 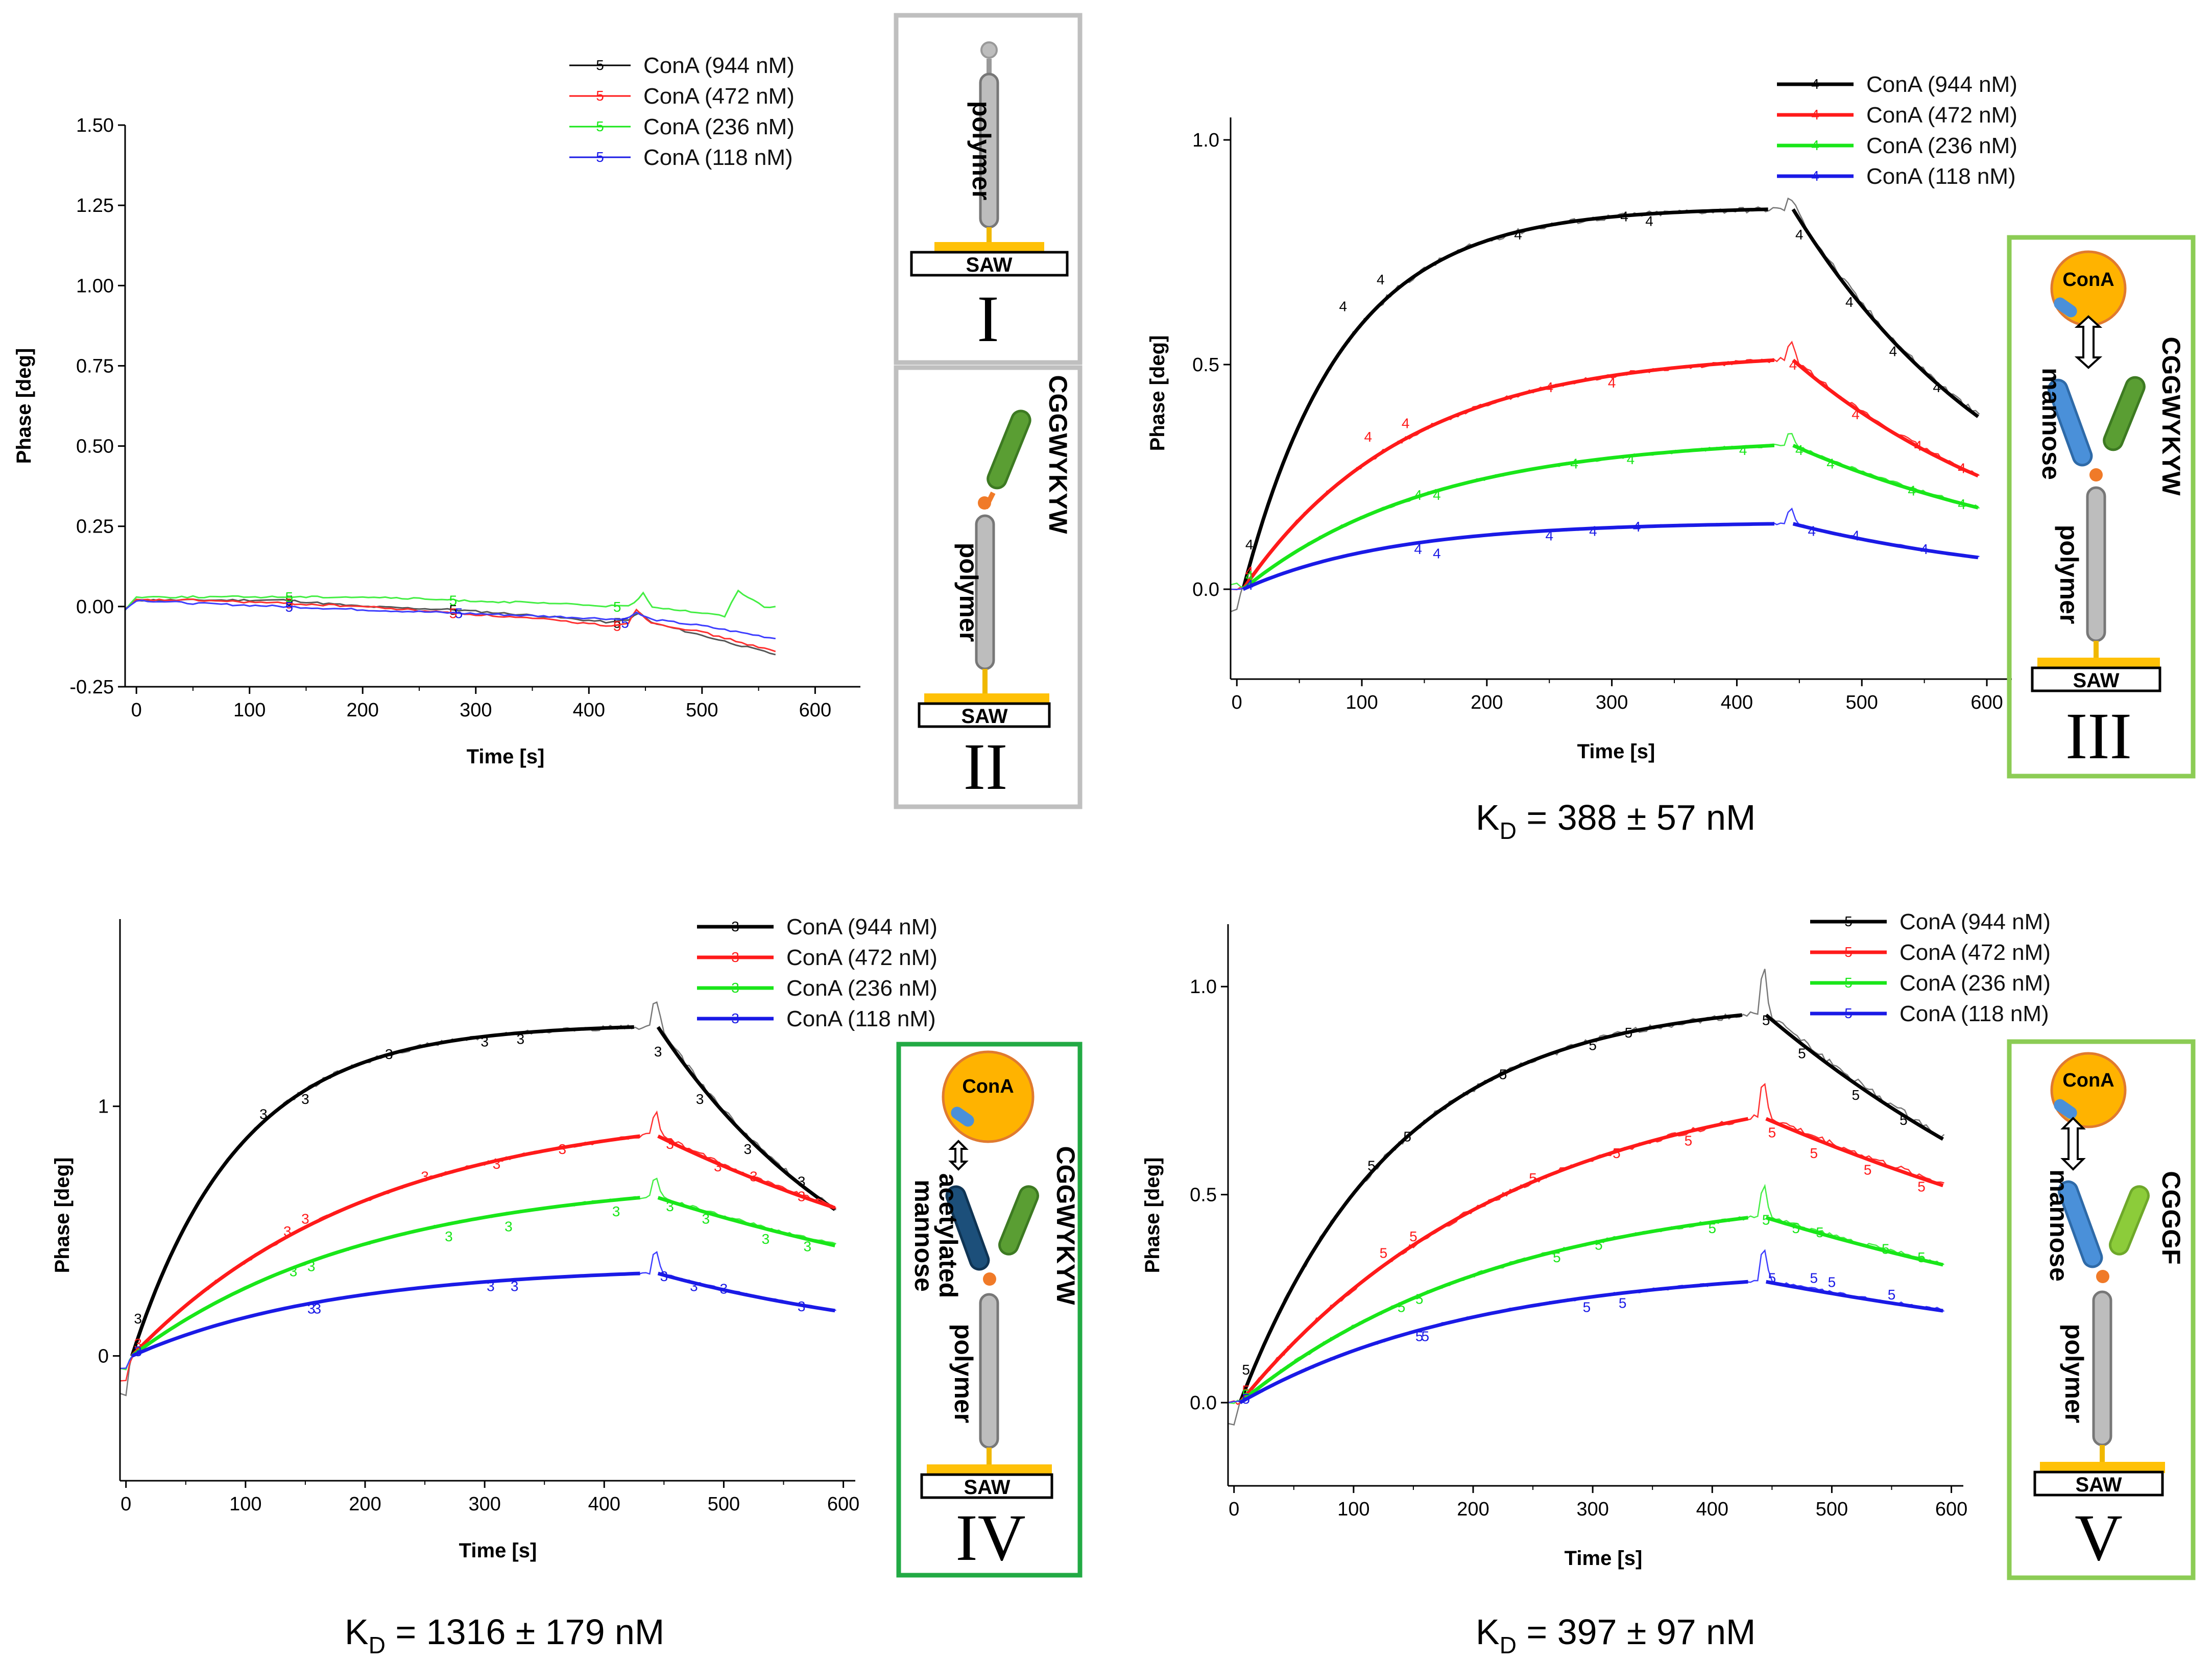 What do you see at coordinates (2171, 416) in the screenshot?
I see `peptide-label: CGGWYKYW` at bounding box center [2171, 416].